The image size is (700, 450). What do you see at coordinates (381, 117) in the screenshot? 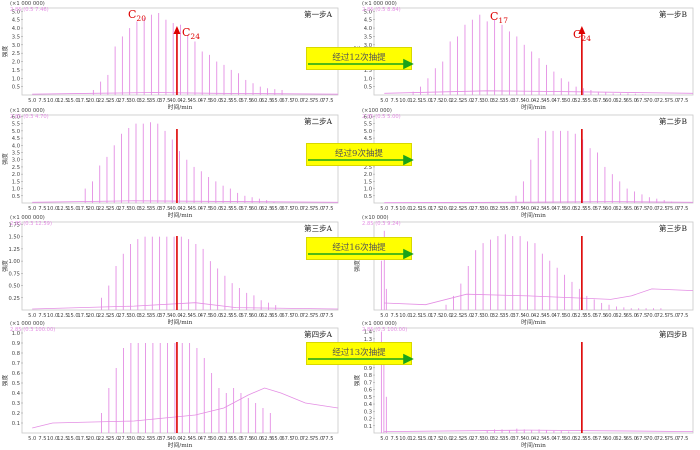
I see `info-label: 2.85 (0.5 5.00)` at bounding box center [381, 117].